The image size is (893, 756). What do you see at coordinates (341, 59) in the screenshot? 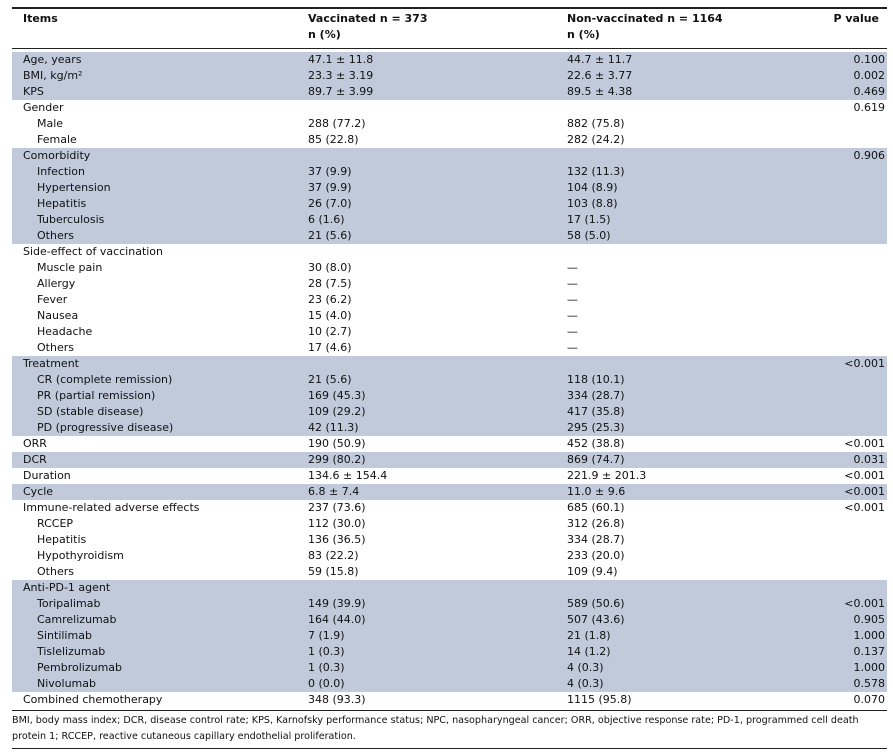
I see `row-vaccinated-value: 47.1 ± 11.8` at bounding box center [341, 59].